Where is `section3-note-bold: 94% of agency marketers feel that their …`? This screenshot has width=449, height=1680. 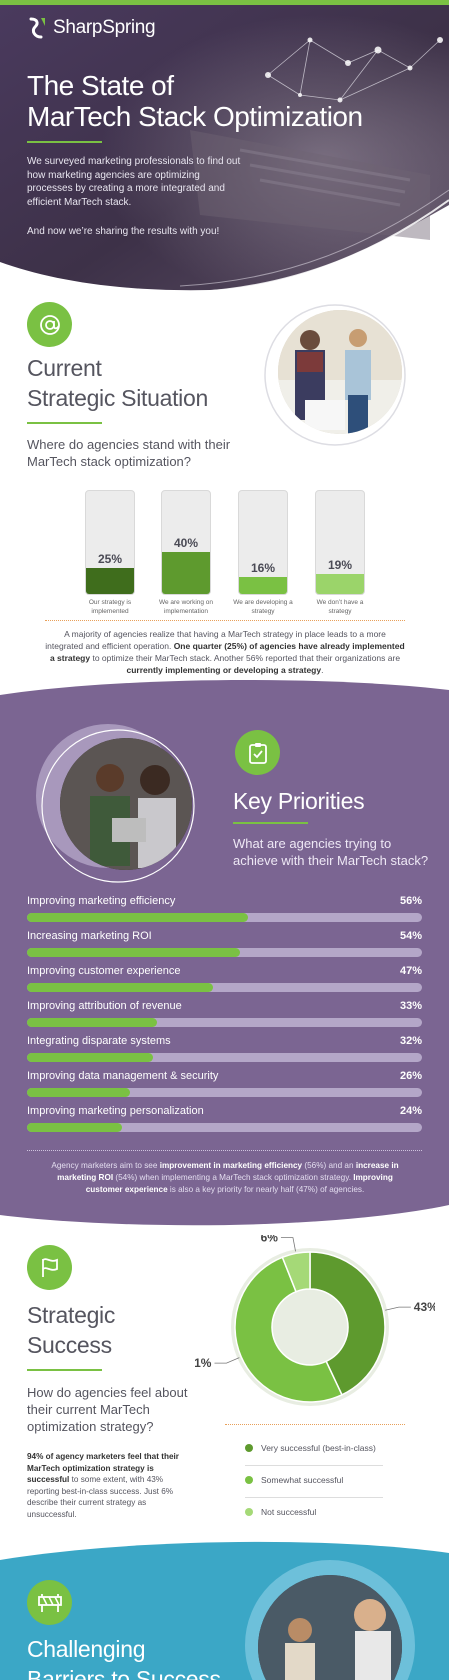
section3-note-bold: 94% of agency marketers feel that their … is located at coordinates (103, 1468).